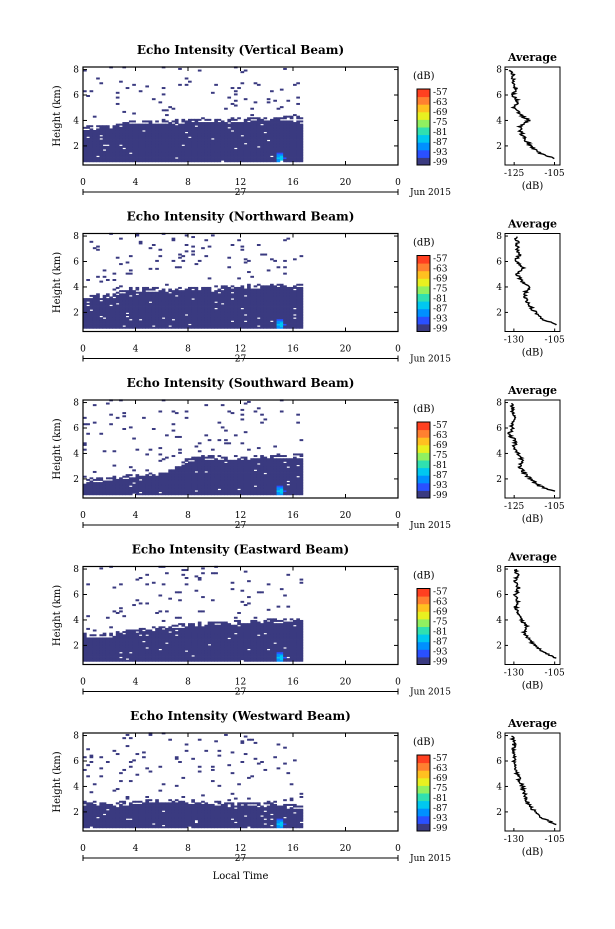  Describe the element at coordinates (424, 76) in the screenshot. I see `colorbar-unit-label: (dB)` at that location.